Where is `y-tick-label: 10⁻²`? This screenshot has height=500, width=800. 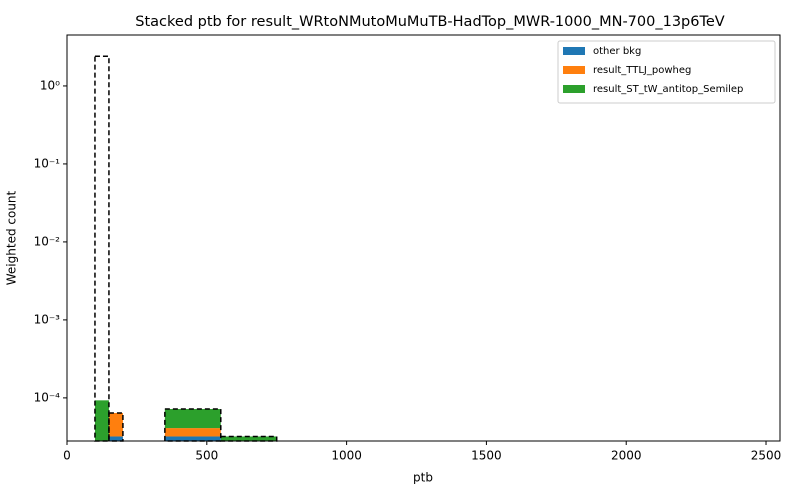 y-tick-label: 10⁻² is located at coordinates (47, 241).